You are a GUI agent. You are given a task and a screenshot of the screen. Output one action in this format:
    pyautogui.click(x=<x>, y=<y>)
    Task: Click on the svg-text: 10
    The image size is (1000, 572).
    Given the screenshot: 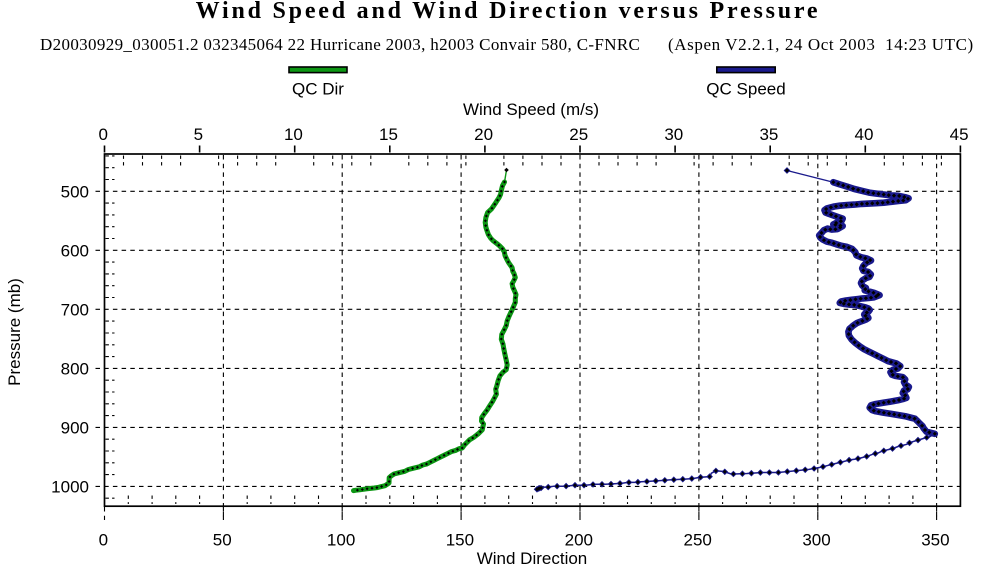 What is the action you would take?
    pyautogui.click(x=293, y=134)
    